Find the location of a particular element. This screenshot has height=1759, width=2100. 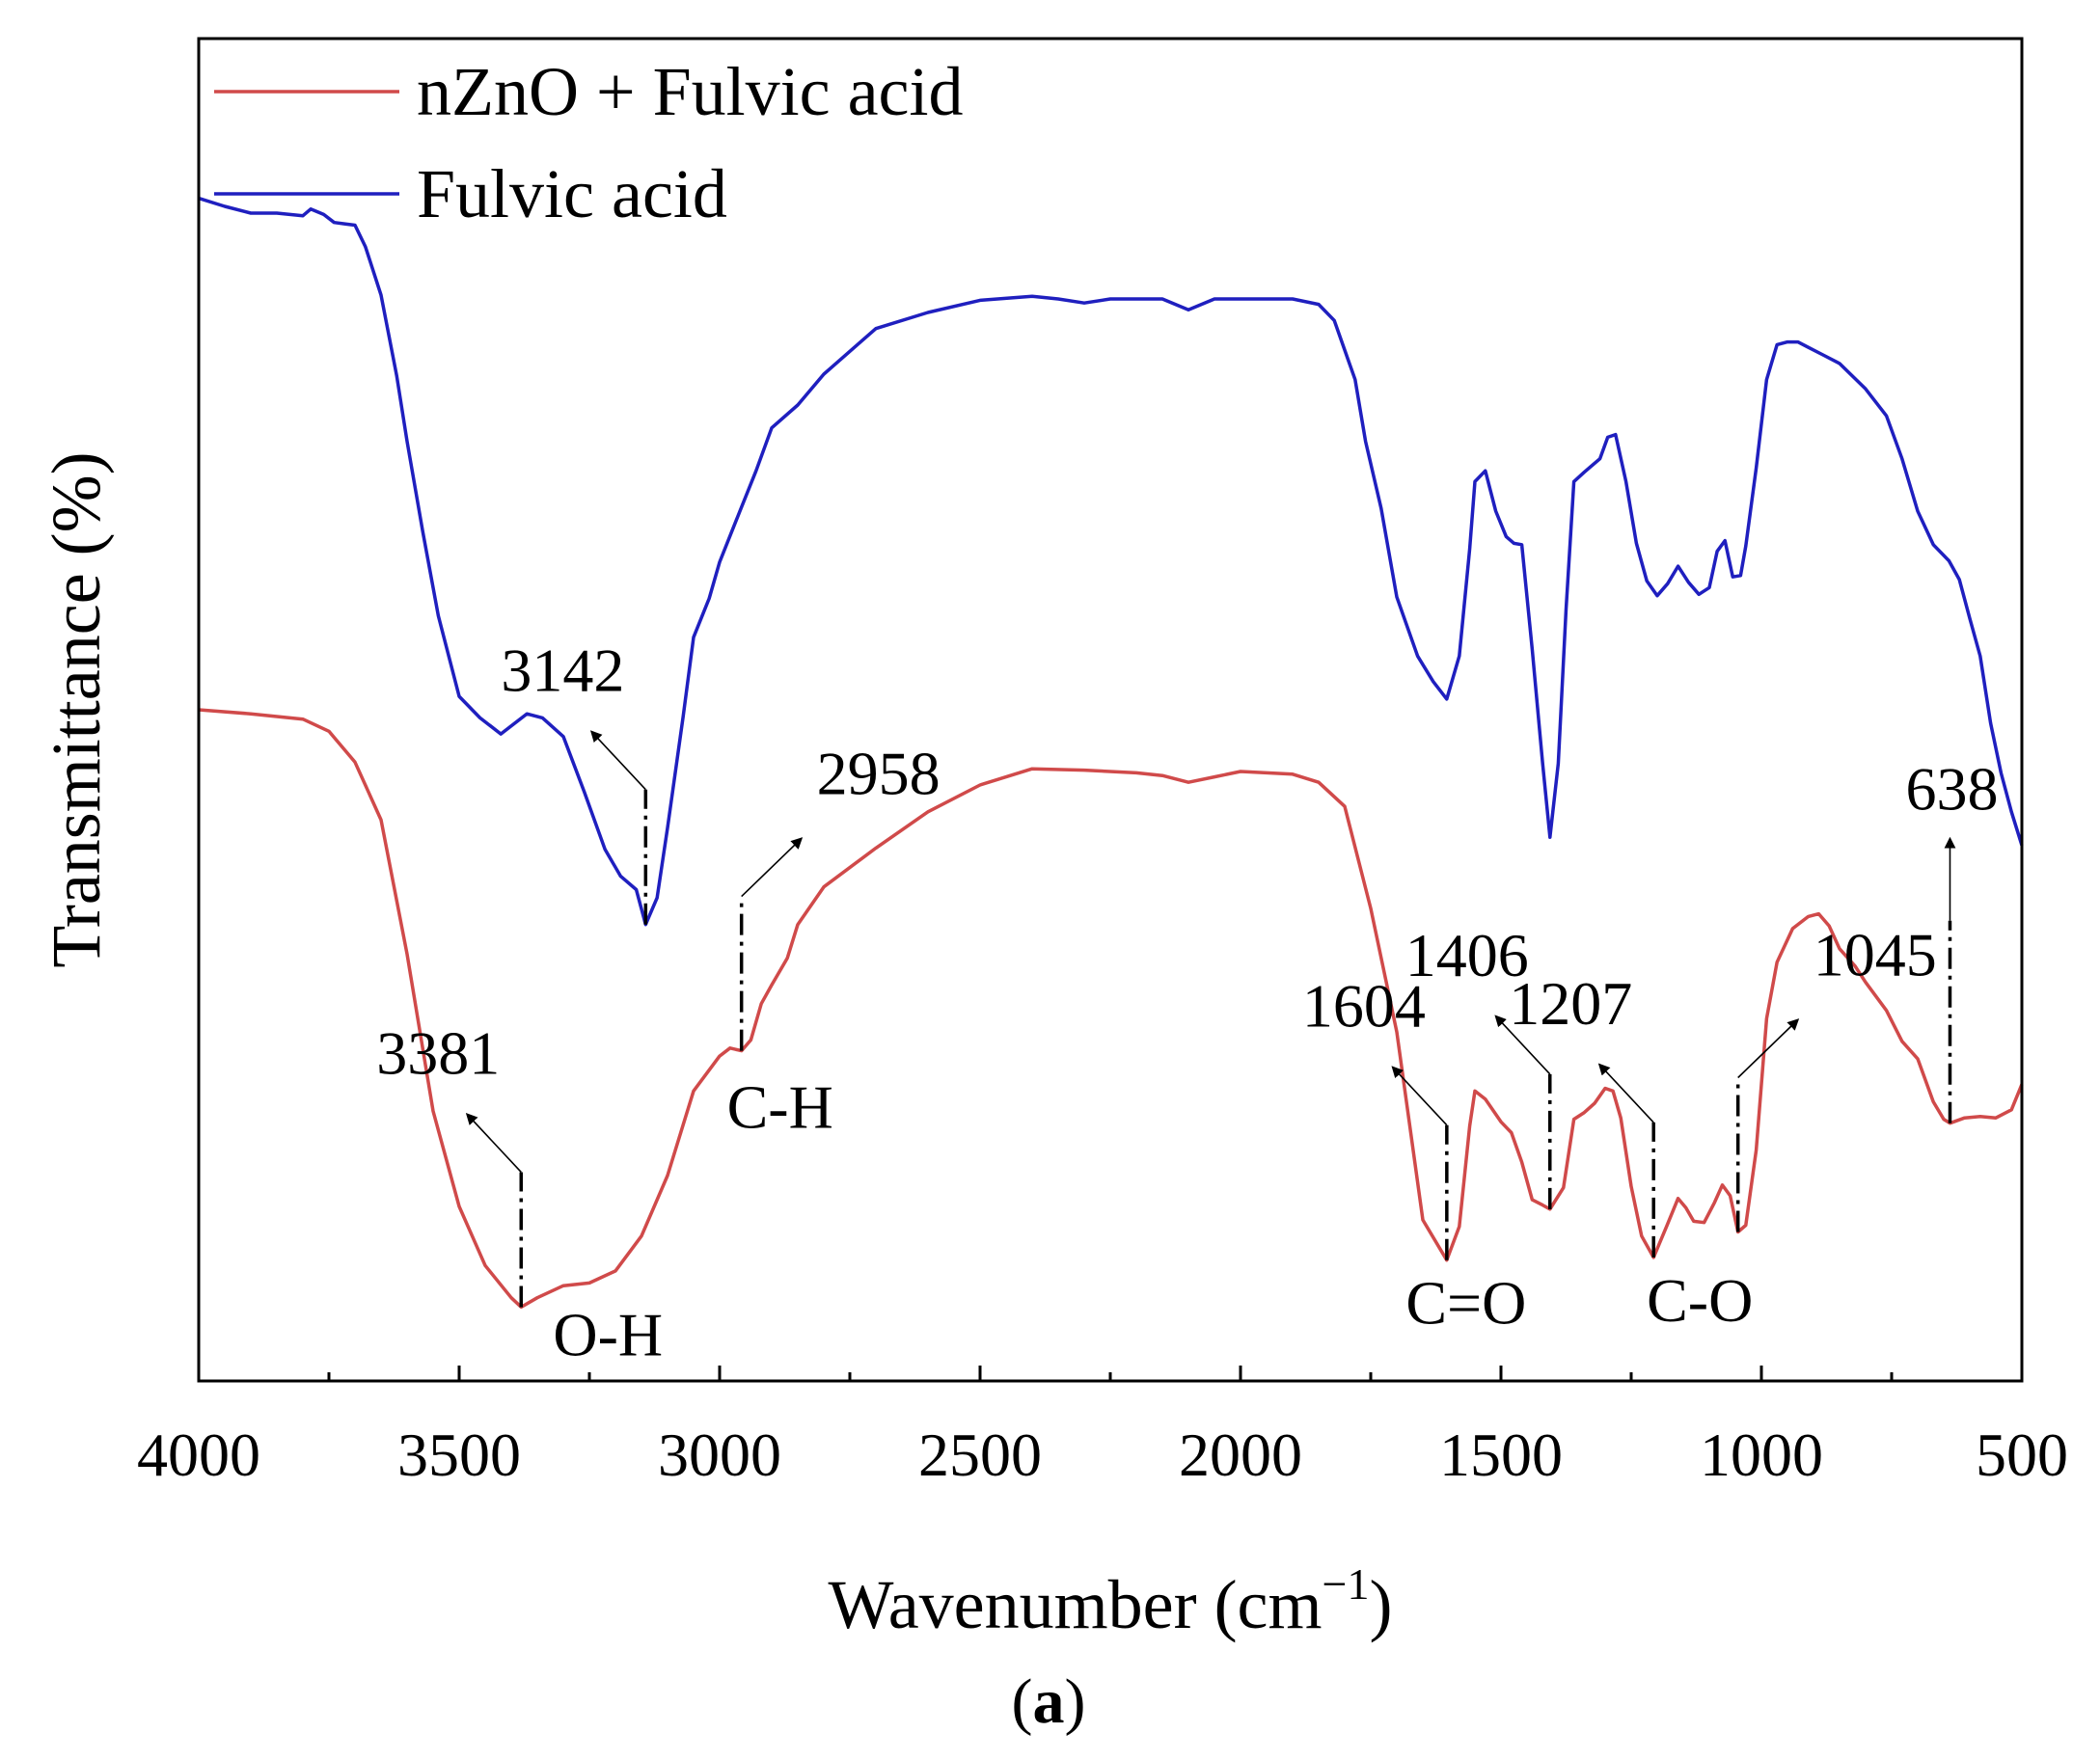

group-label-o-h: O-H is located at coordinates (608, 1334).